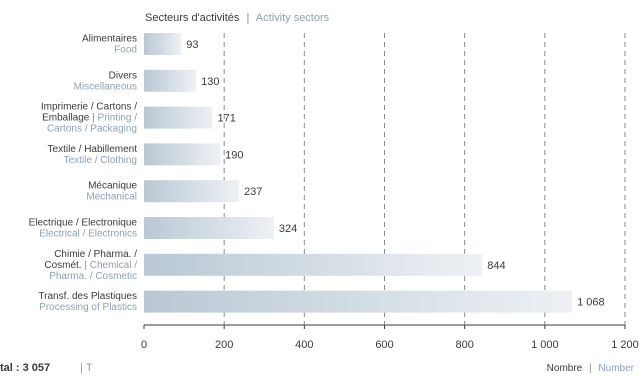 Image resolution: width=642 pixels, height=376 pixels. I want to click on x-tick-label: 0, so click(144, 345).